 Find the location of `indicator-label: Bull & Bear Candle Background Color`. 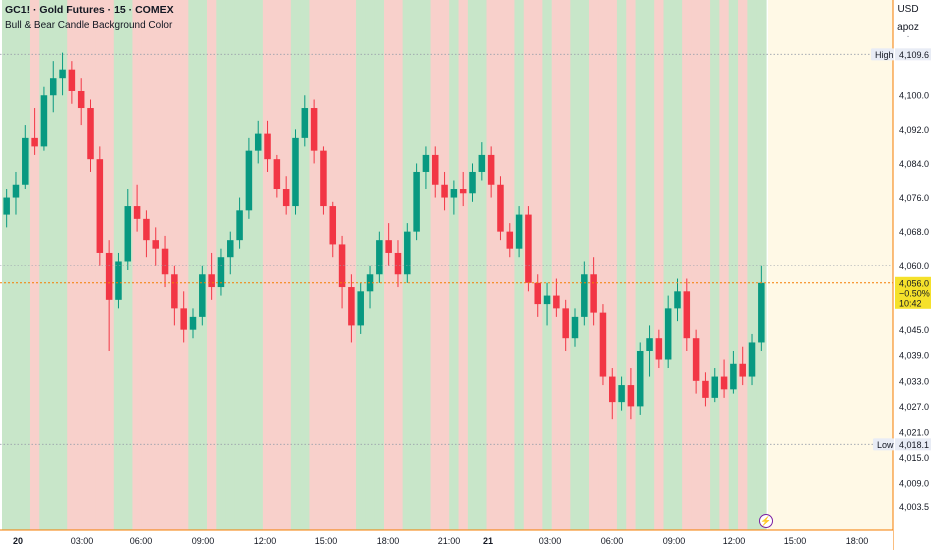

indicator-label: Bull & Bear Candle Background Color is located at coordinates (89, 25).